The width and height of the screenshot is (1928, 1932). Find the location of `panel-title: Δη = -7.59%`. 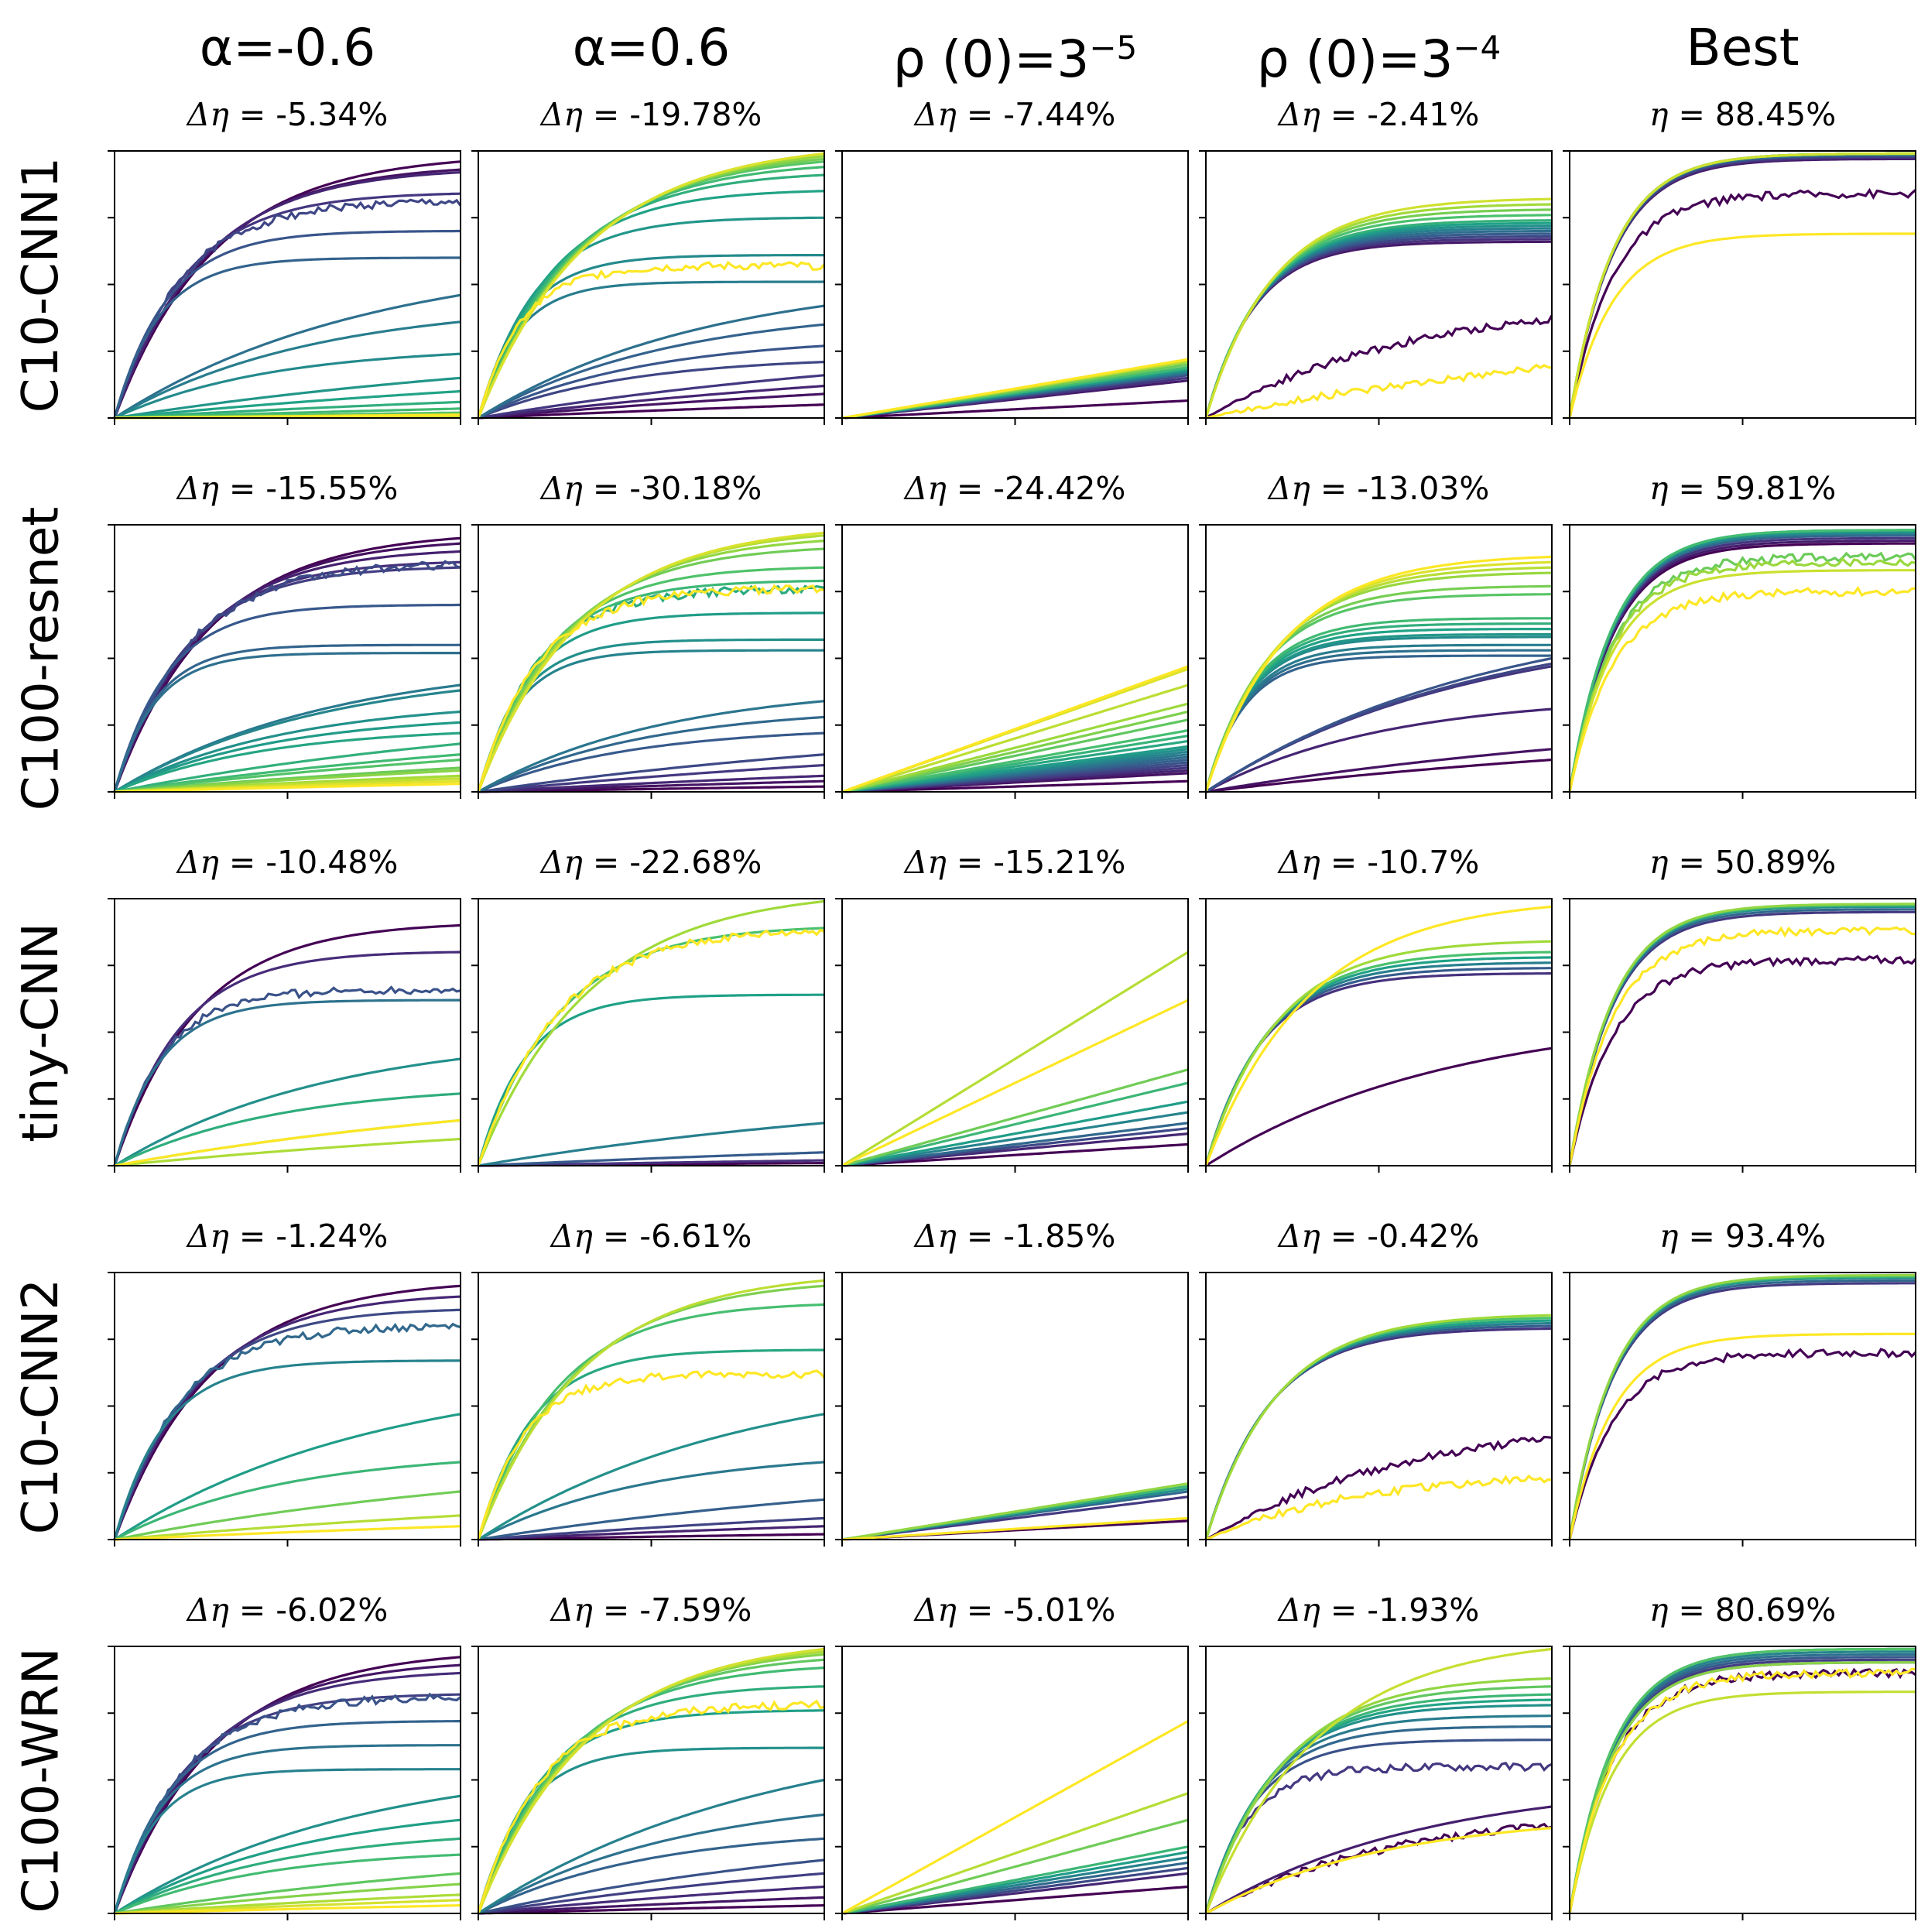

panel-title: Δη = -7.59% is located at coordinates (652, 1610).